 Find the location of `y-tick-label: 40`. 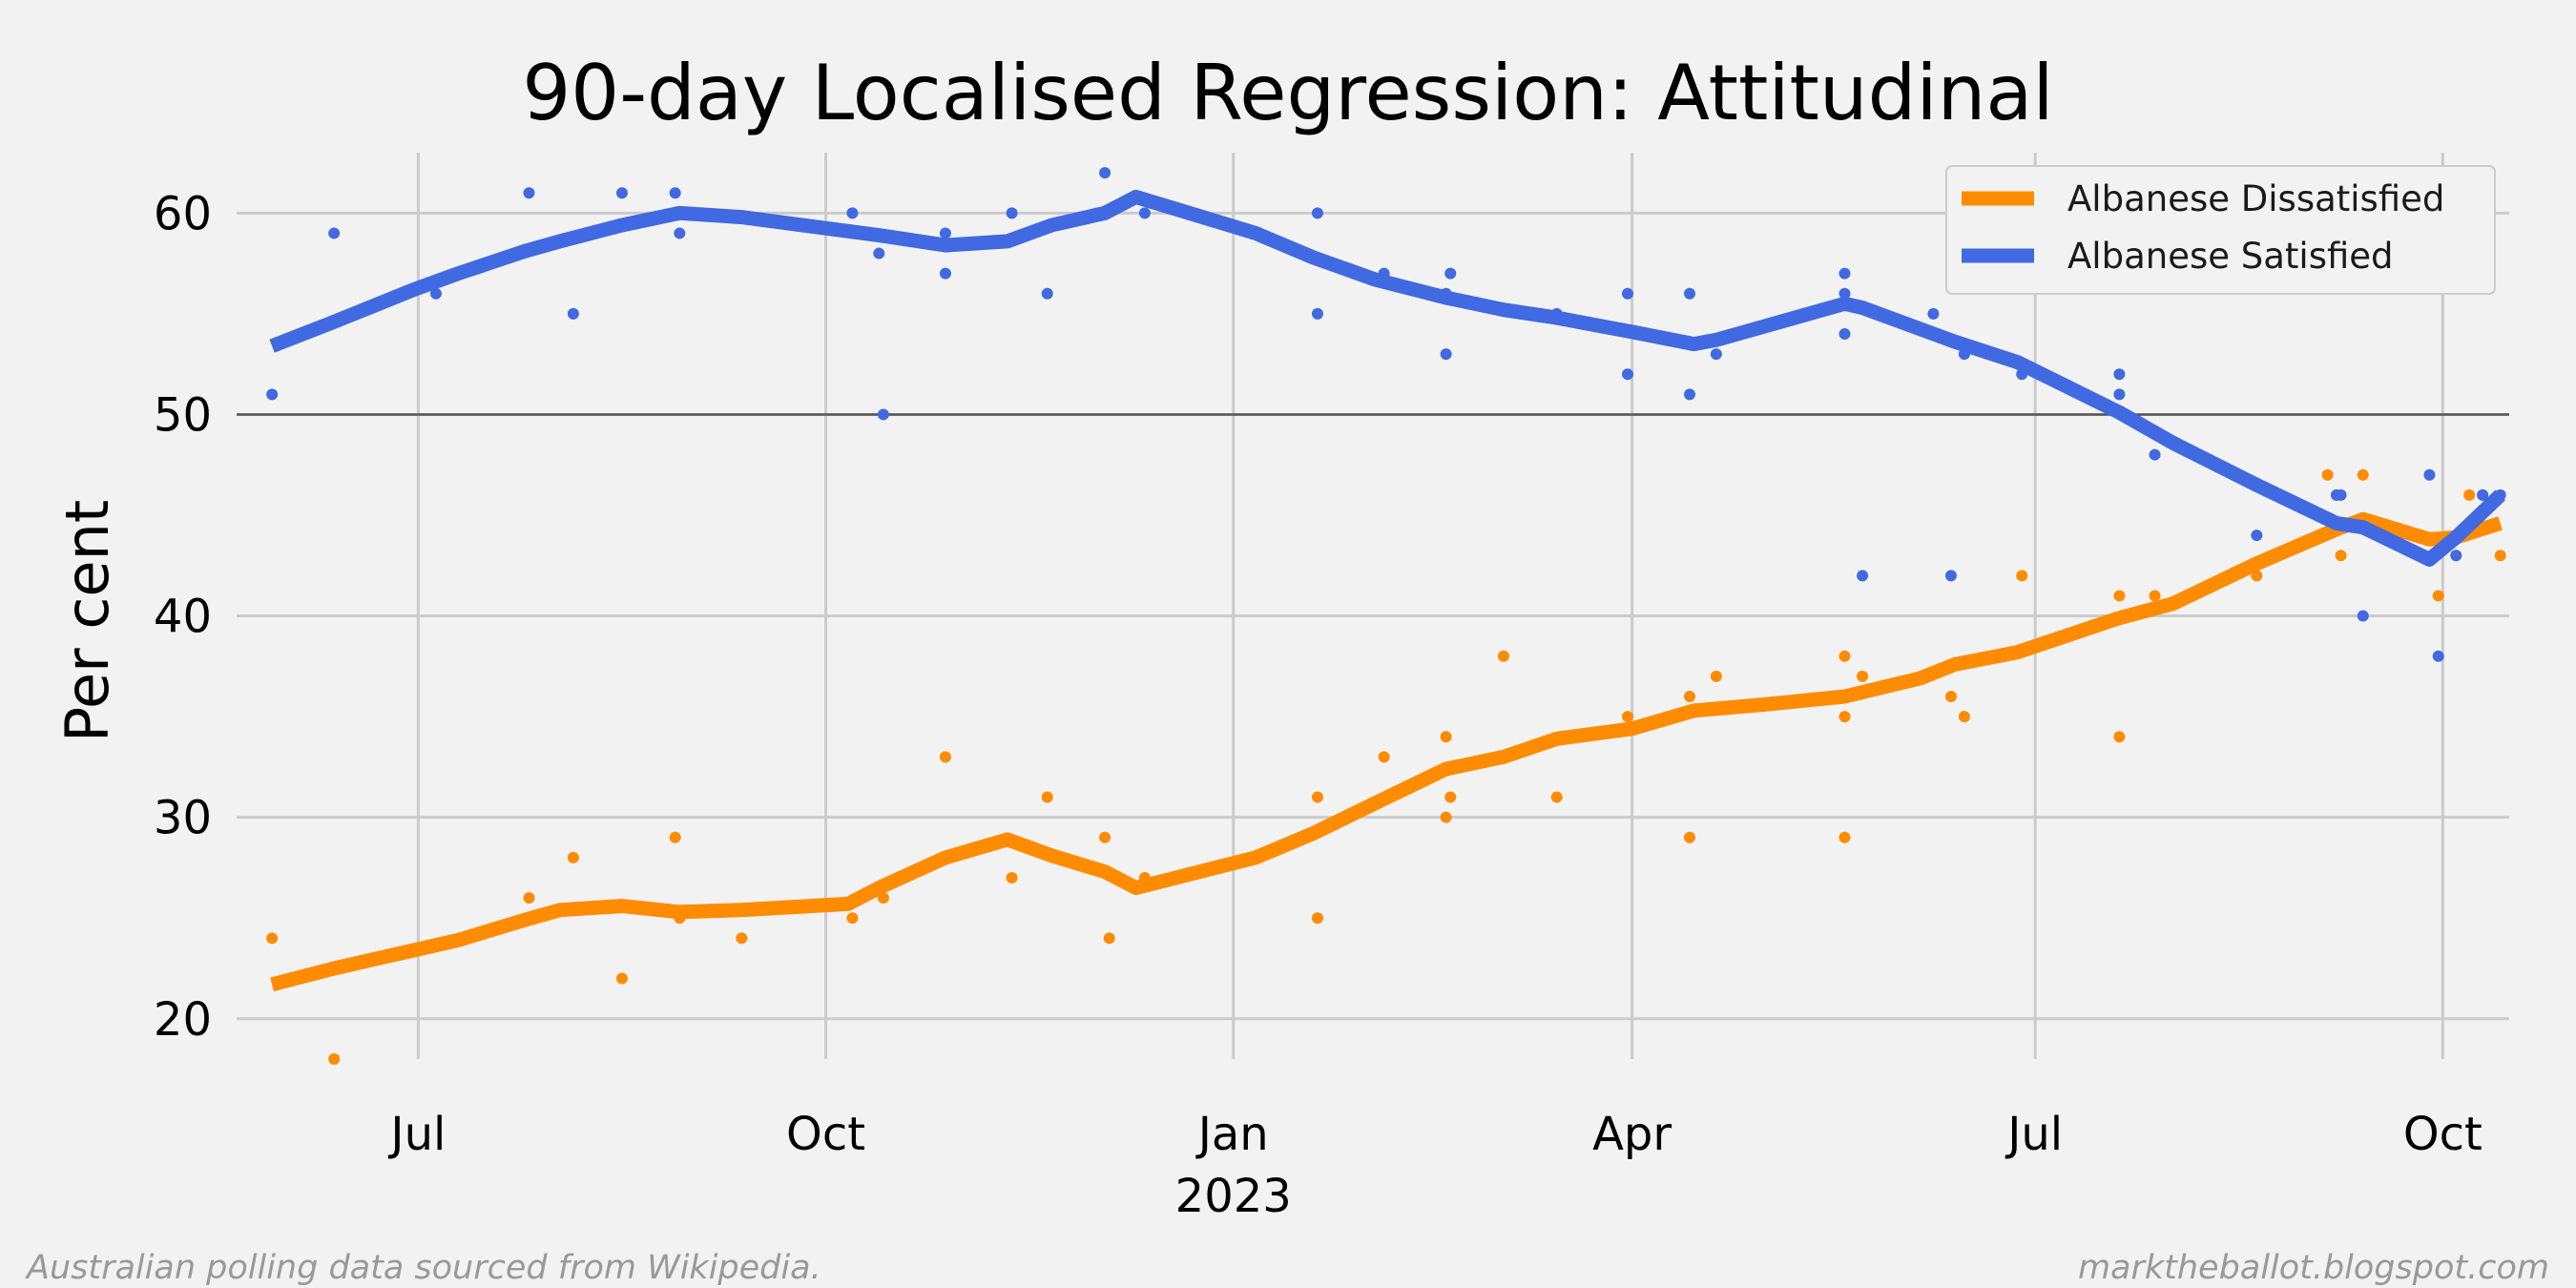

y-tick-label: 40 is located at coordinates (183, 617).